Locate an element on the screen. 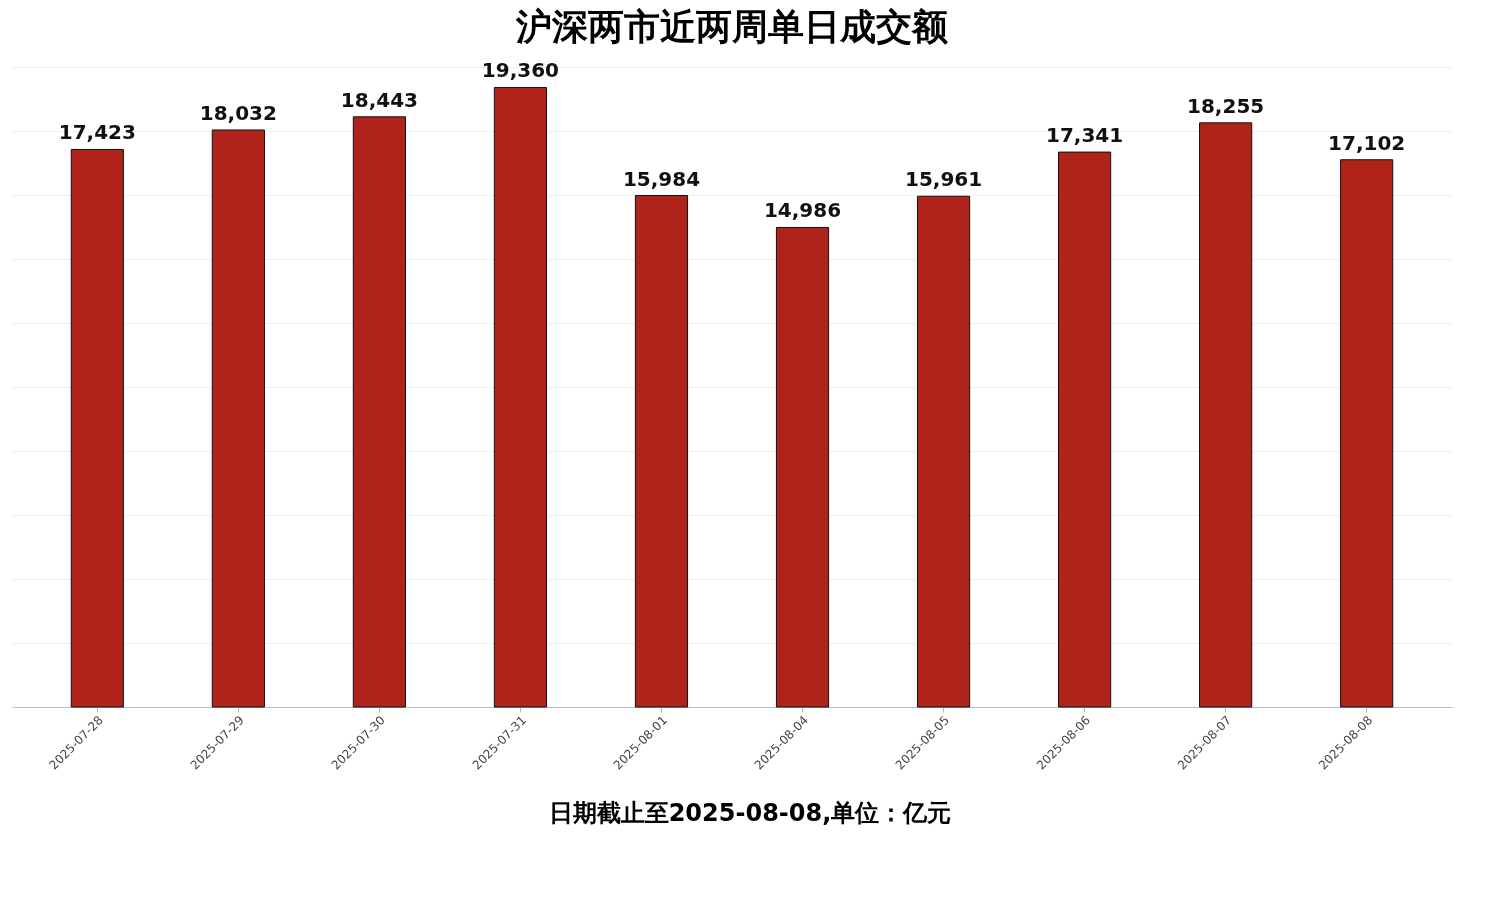  data-label: 17,102 is located at coordinates (1367, 142).